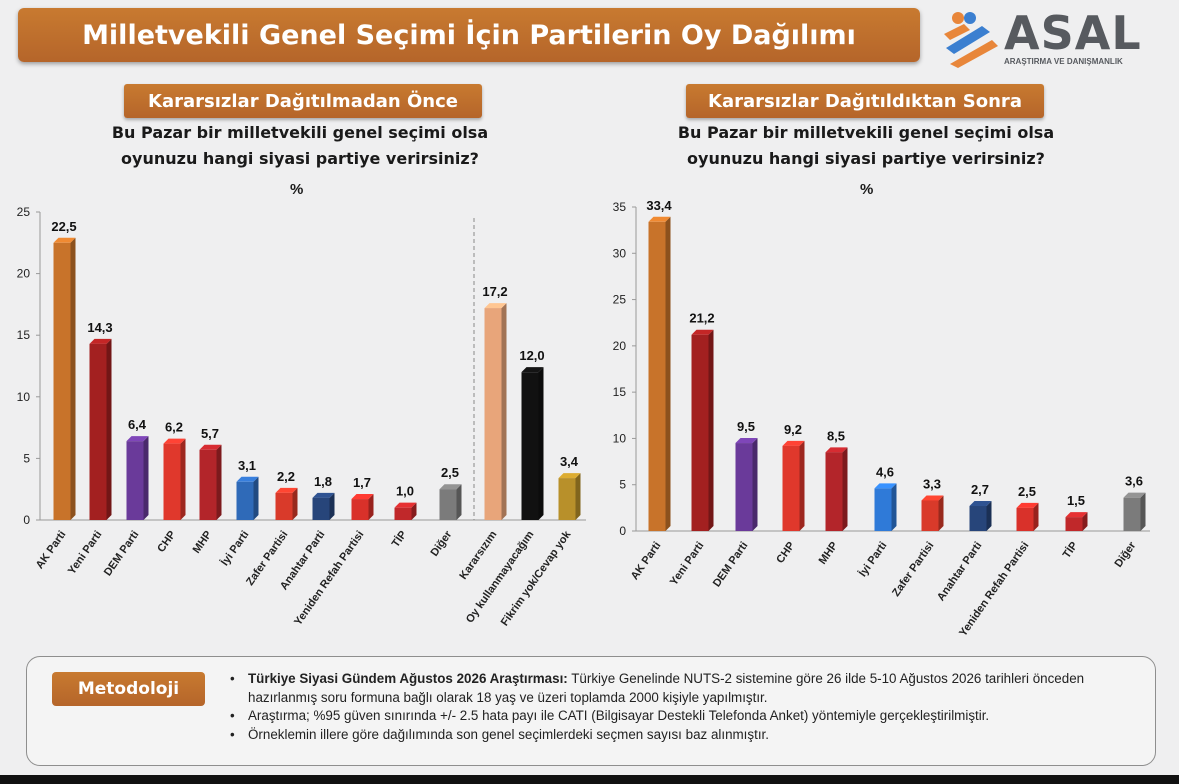  Describe the element at coordinates (687, 564) in the screenshot. I see `right-category-label: Yeni Parti` at that location.